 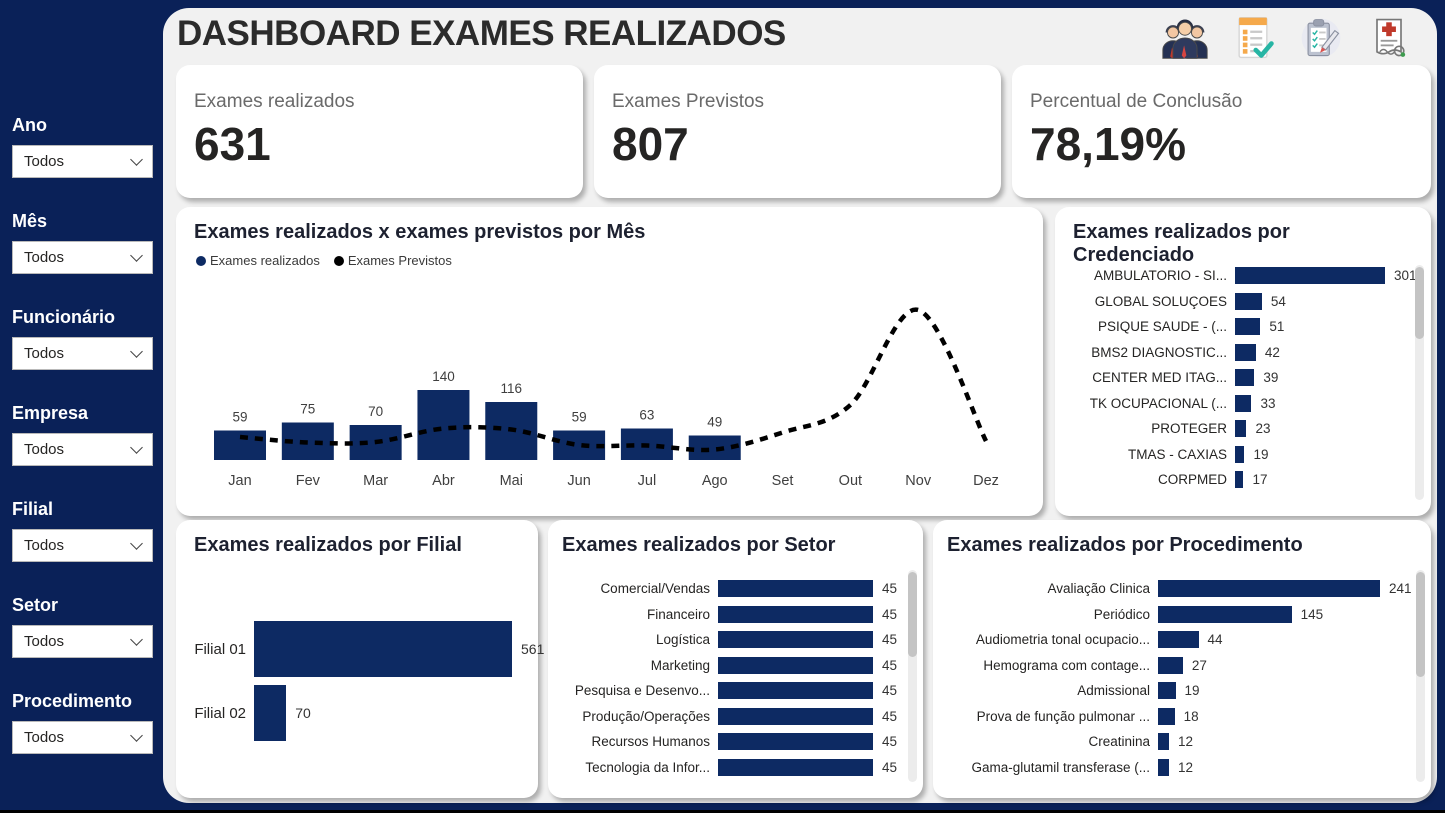 What do you see at coordinates (82, 353) in the screenshot?
I see `funcionario-filter-dropdown: Todos` at bounding box center [82, 353].